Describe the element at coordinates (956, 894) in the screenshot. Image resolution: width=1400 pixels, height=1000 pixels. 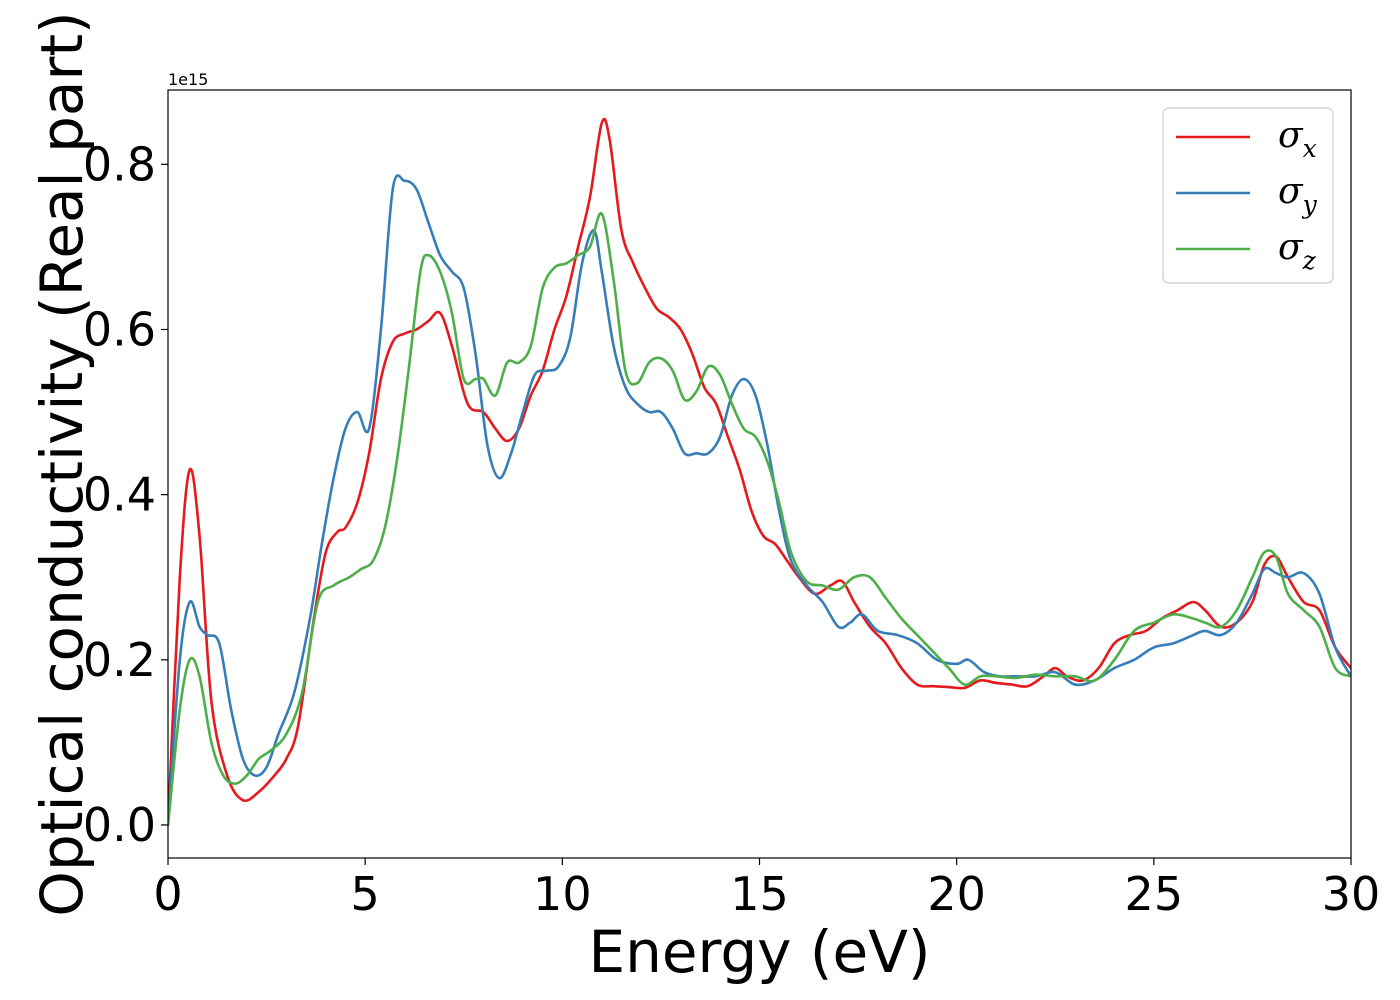
I see `x-tick-label: 20` at that location.